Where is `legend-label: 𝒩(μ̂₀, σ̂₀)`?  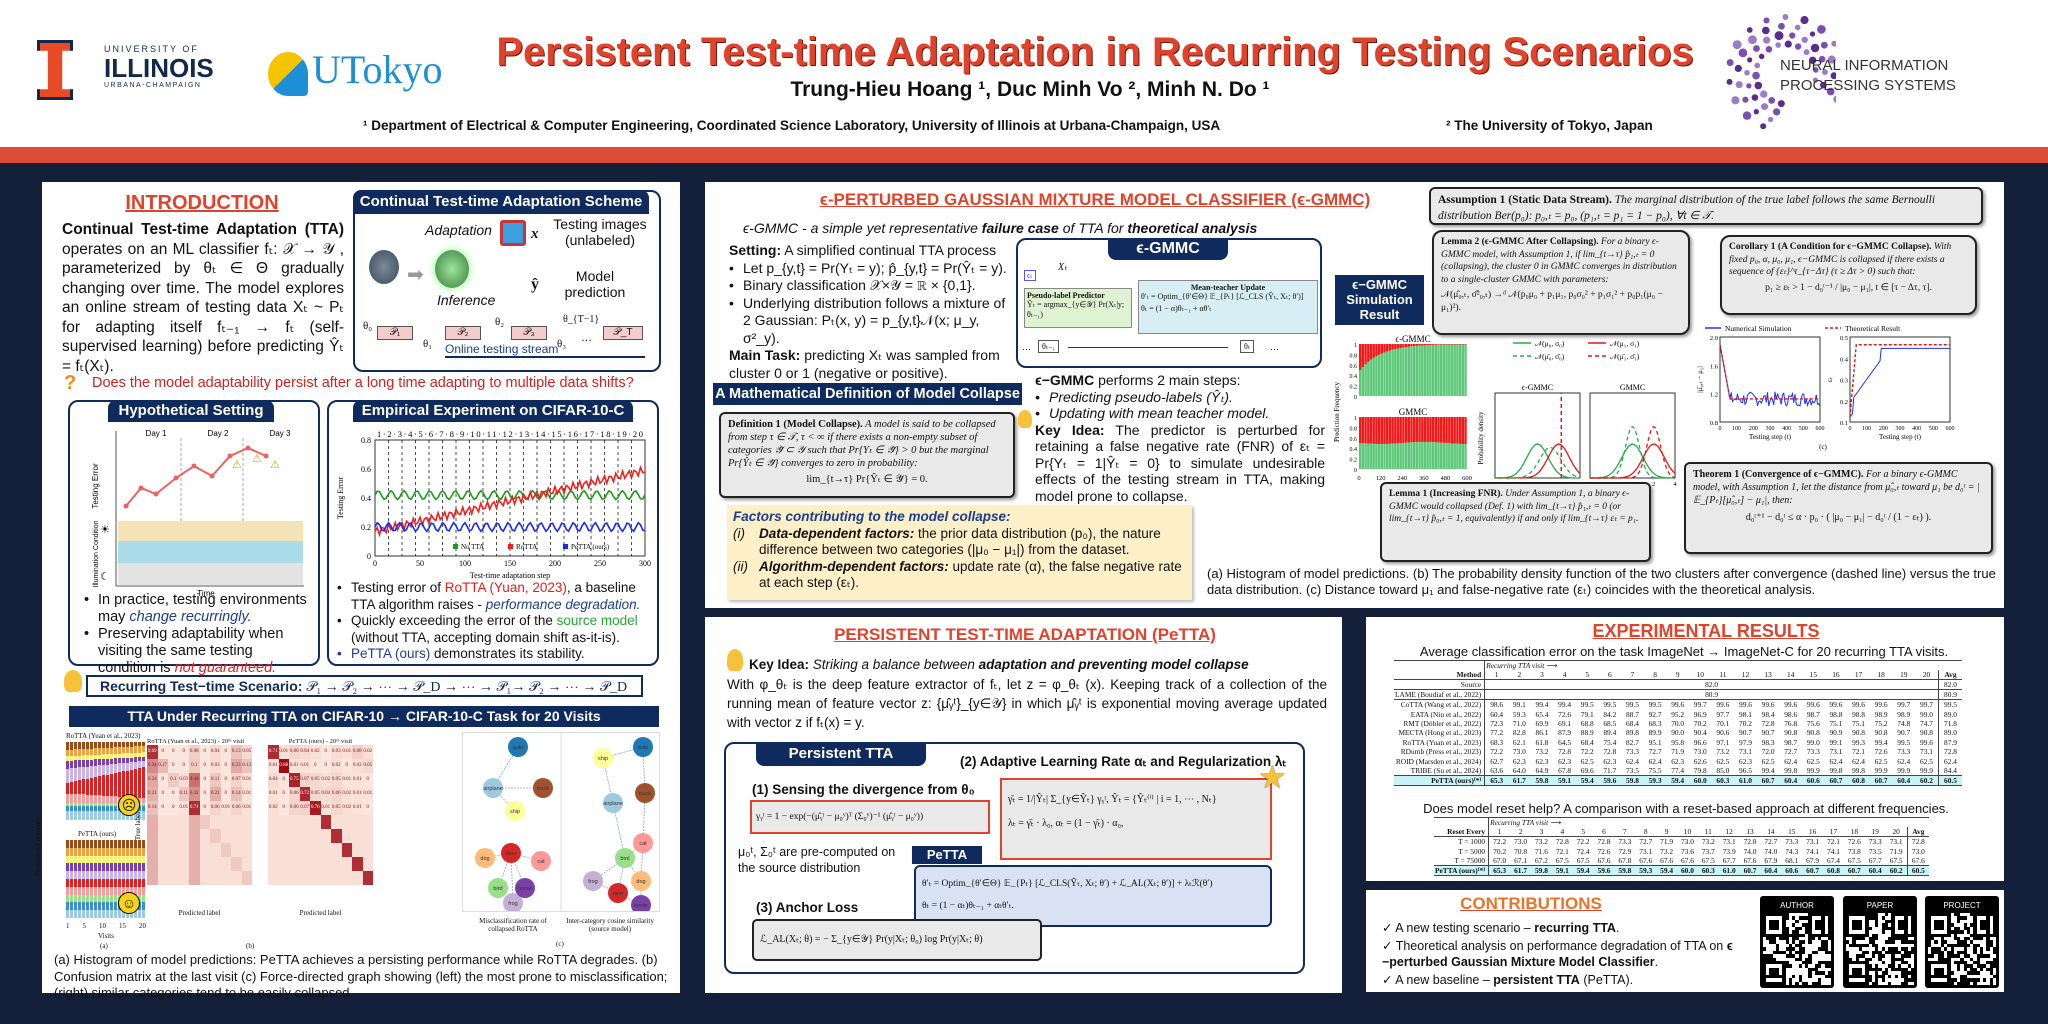
legend-label: 𝒩(μ̂₀, σ̂₀) is located at coordinates (1550, 356).